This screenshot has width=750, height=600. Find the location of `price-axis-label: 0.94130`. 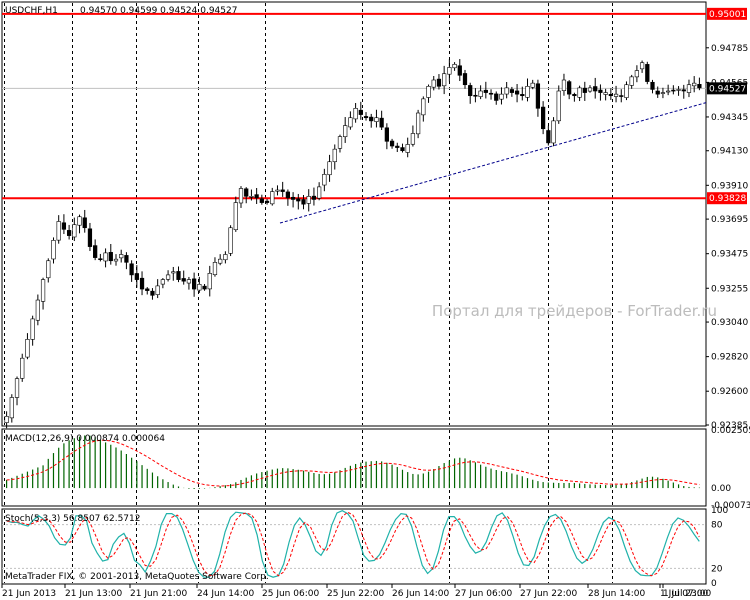

price-axis-label: 0.94130 is located at coordinates (729, 152).